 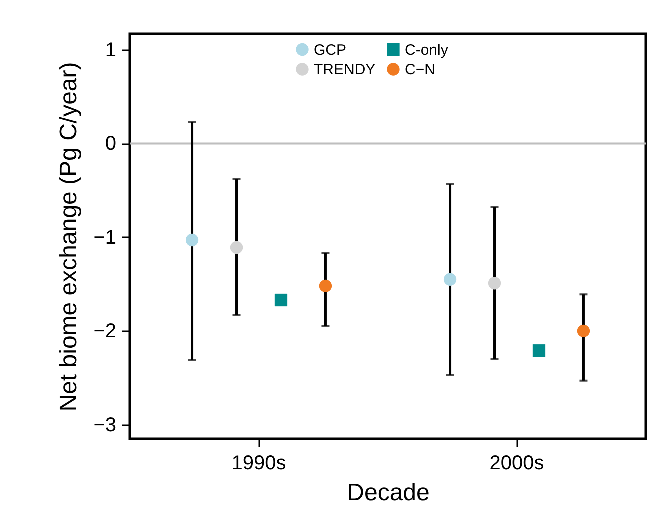 I want to click on y-tick-label: −3, so click(x=105, y=425).